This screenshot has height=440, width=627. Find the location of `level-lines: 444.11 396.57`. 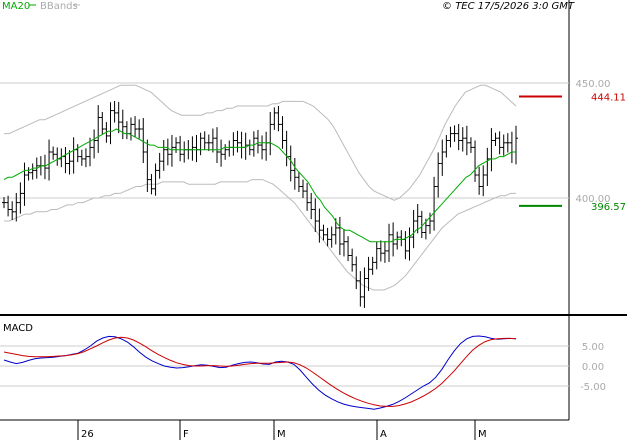

level-lines: 444.11 396.57 is located at coordinates (572, 153).